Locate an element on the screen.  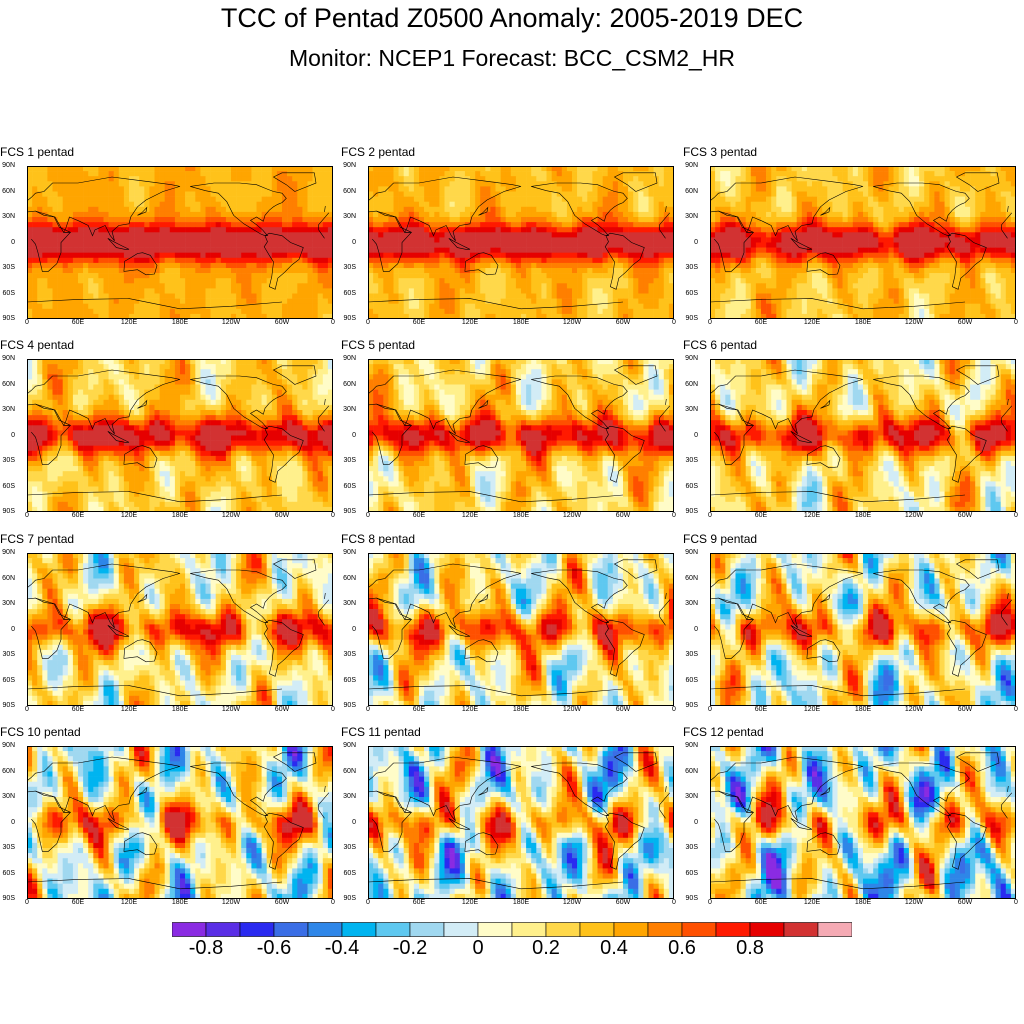
coastline is located at coordinates (294, 182).